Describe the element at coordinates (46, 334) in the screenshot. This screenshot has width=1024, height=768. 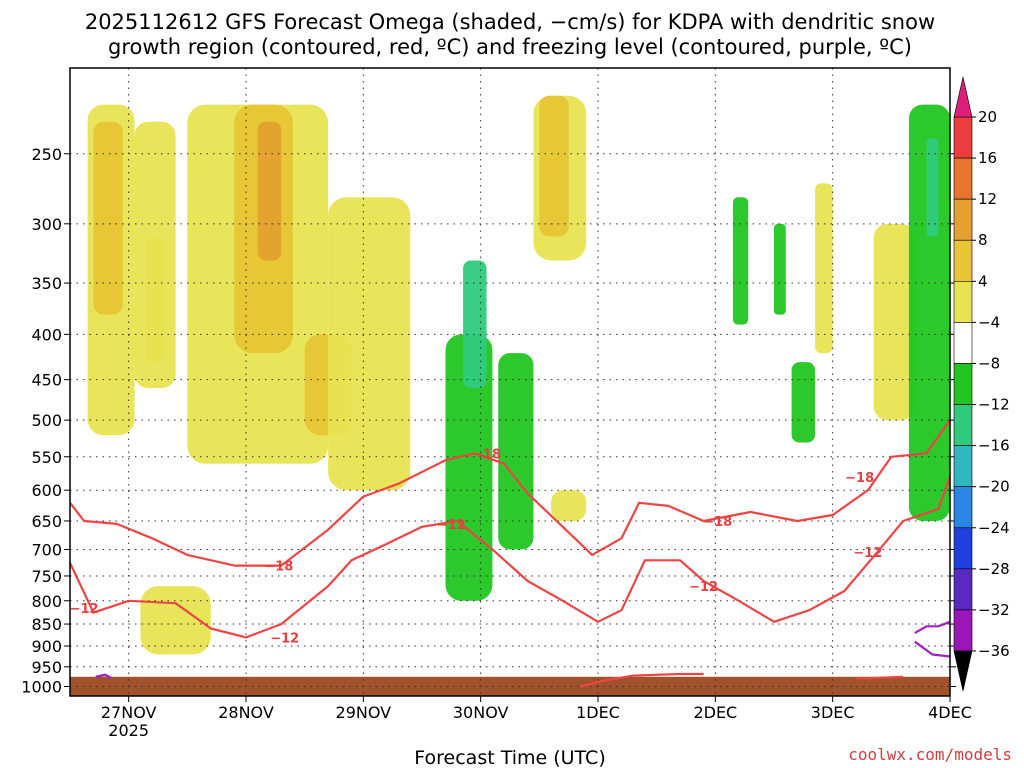
I see `y-tick-label: 400` at that location.